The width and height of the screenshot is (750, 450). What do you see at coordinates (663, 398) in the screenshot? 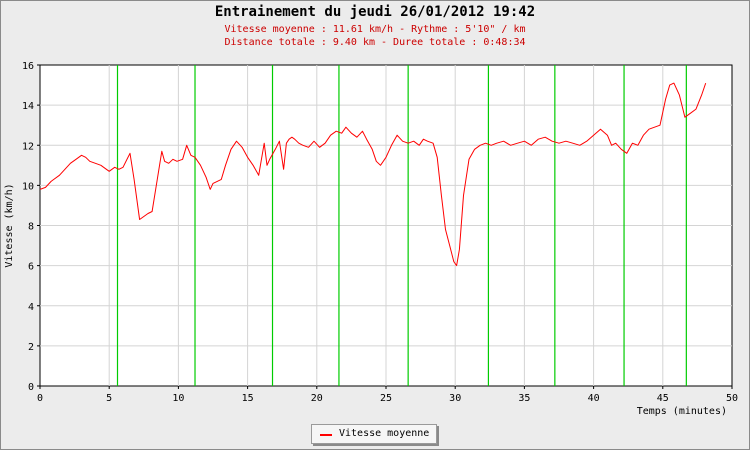
I see `x-tick-label: 45` at bounding box center [663, 398].